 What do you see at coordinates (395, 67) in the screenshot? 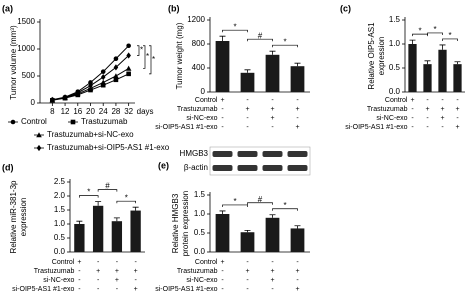
I see `y-tick-label: 0.5` at bounding box center [395, 67].